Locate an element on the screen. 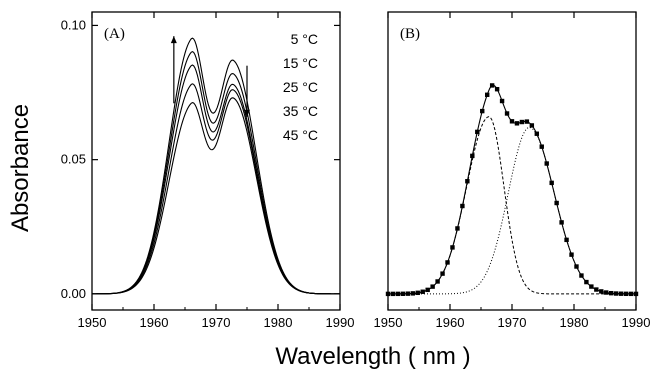 The width and height of the screenshot is (653, 377). y-tick-label: 0.00 is located at coordinates (73, 293).